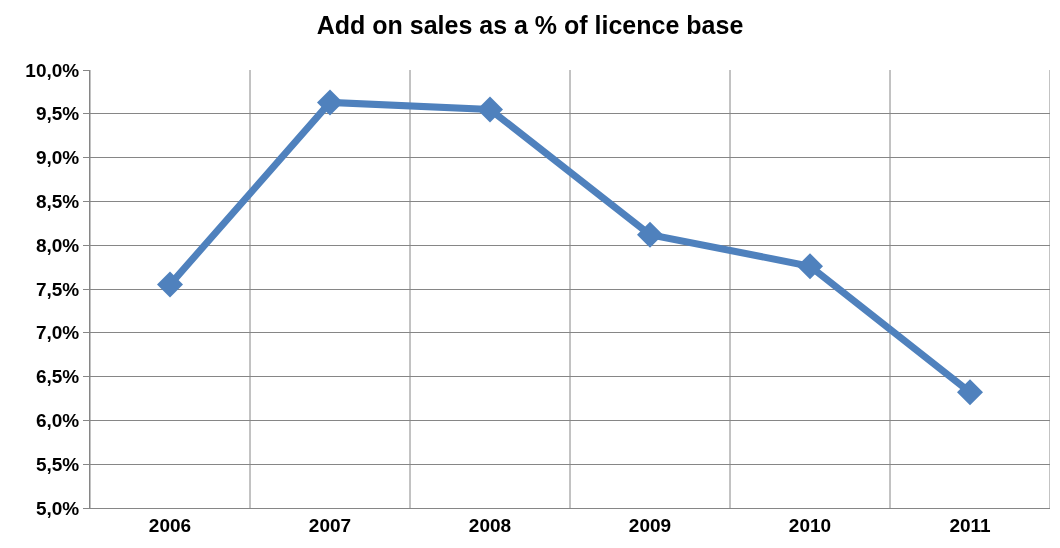 This screenshot has height=548, width=1060. Describe the element at coordinates (57, 245) in the screenshot. I see `y-tick-label: 8,0%` at that location.